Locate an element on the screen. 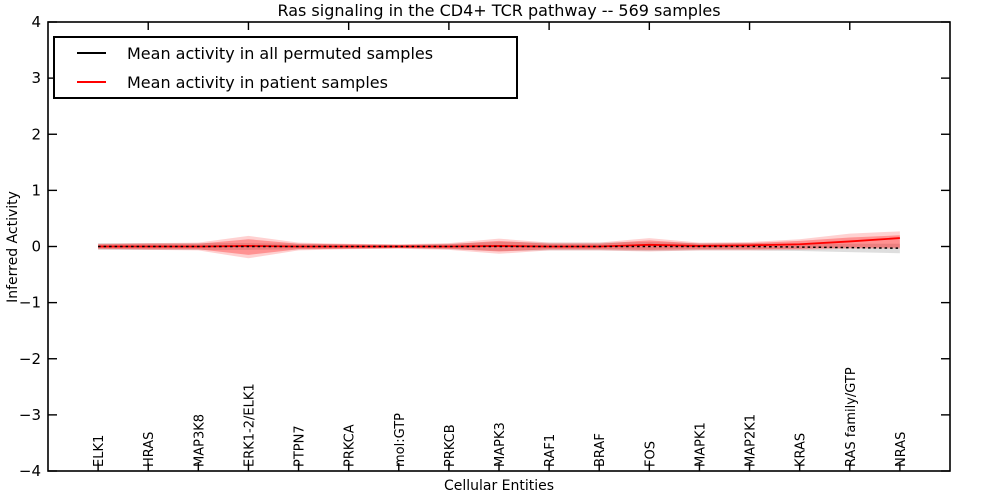 Image resolution: width=1000 pixels, height=500 pixels. patient-outer-band is located at coordinates (499, 245).